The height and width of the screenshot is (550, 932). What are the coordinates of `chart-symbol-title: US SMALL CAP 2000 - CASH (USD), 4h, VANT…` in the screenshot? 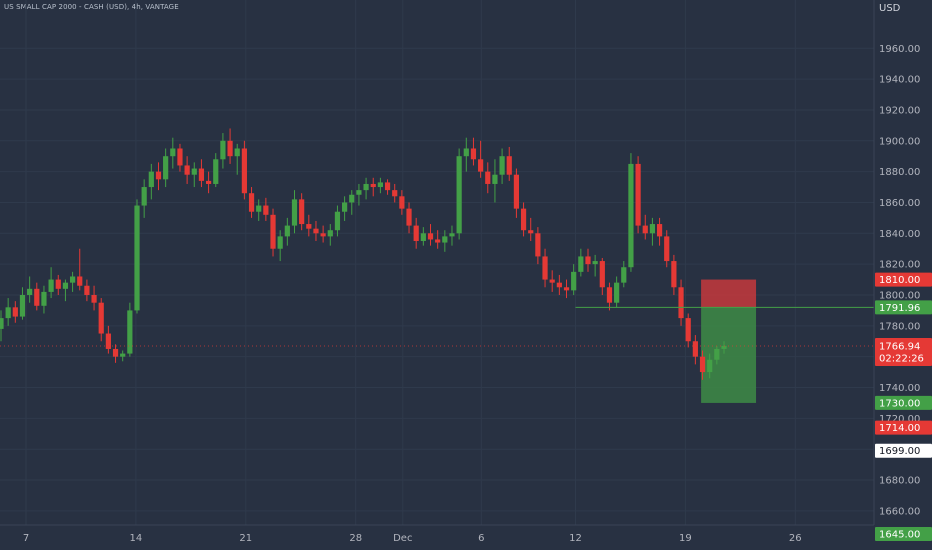 It's located at (91, 7).